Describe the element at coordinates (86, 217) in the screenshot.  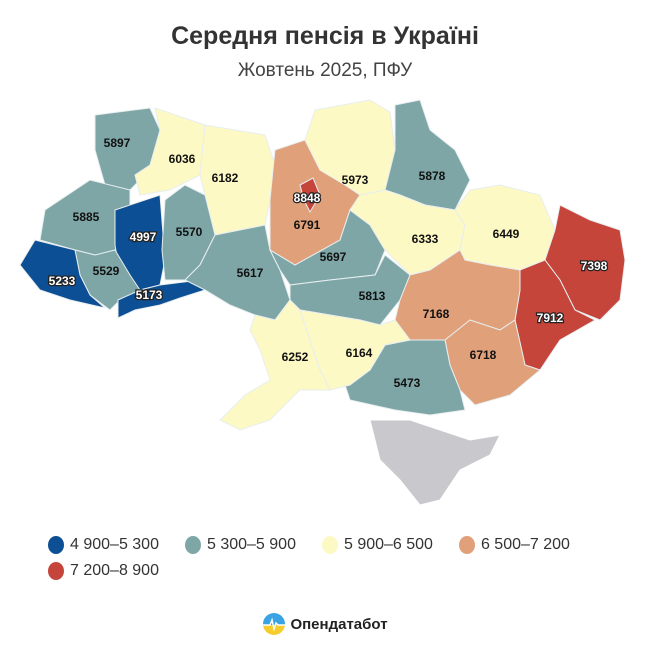
I see `region-value-lviv: 5885` at that location.